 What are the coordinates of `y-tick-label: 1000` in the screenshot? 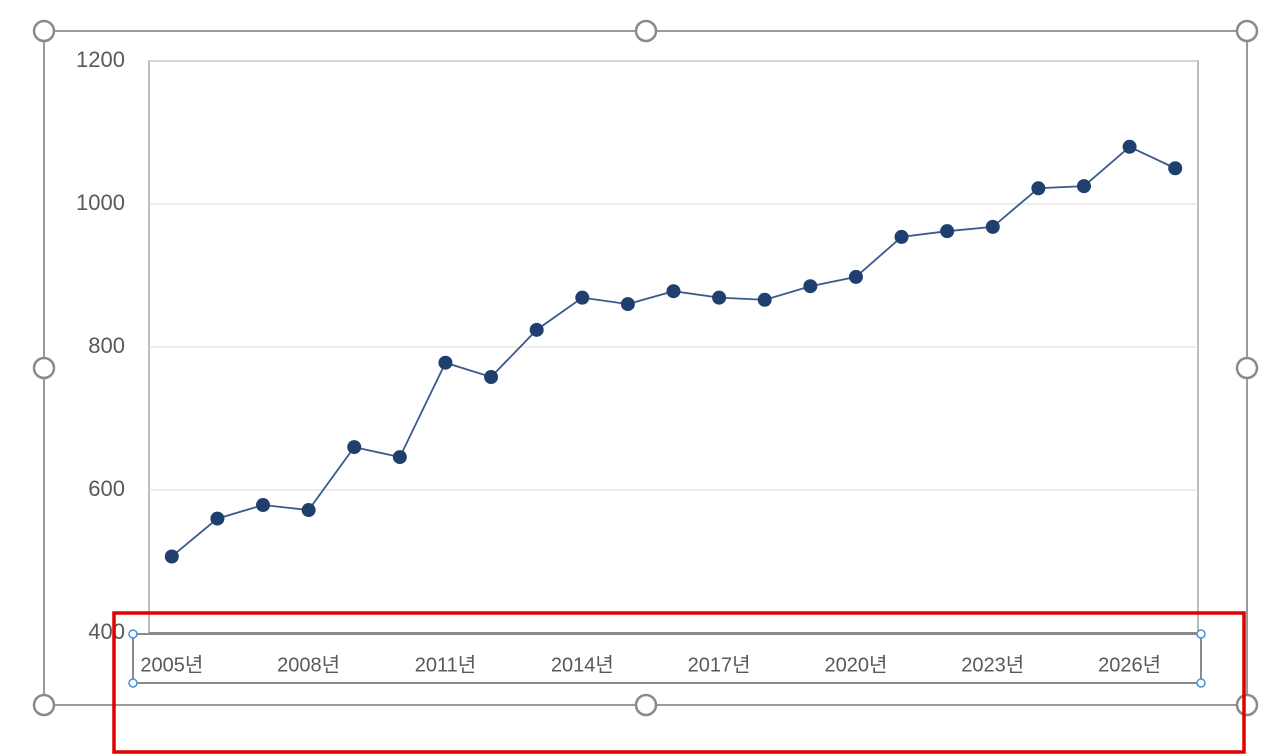 It's located at (100, 202).